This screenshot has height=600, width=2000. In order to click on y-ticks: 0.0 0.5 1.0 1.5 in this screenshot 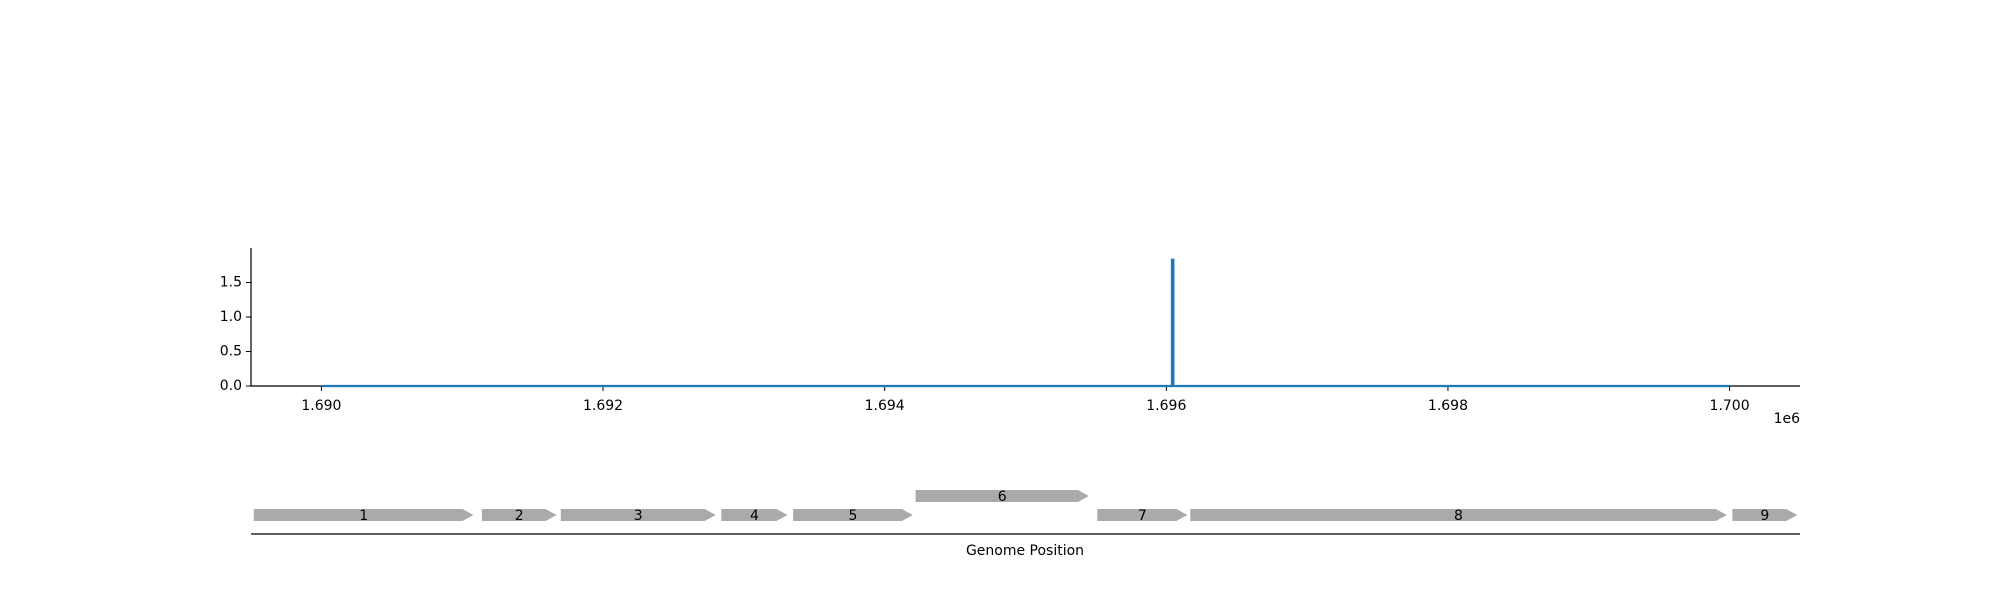, I will do `click(235, 334)`.